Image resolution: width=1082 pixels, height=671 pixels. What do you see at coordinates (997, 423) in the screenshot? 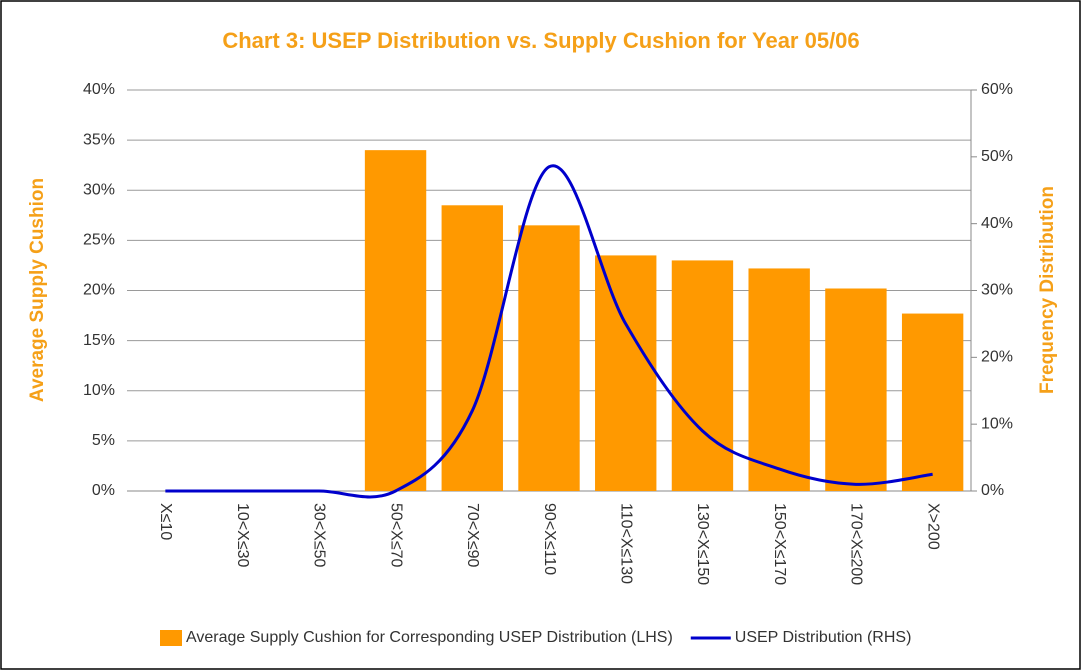
I see `y2-tick-label: 10%` at bounding box center [997, 423].